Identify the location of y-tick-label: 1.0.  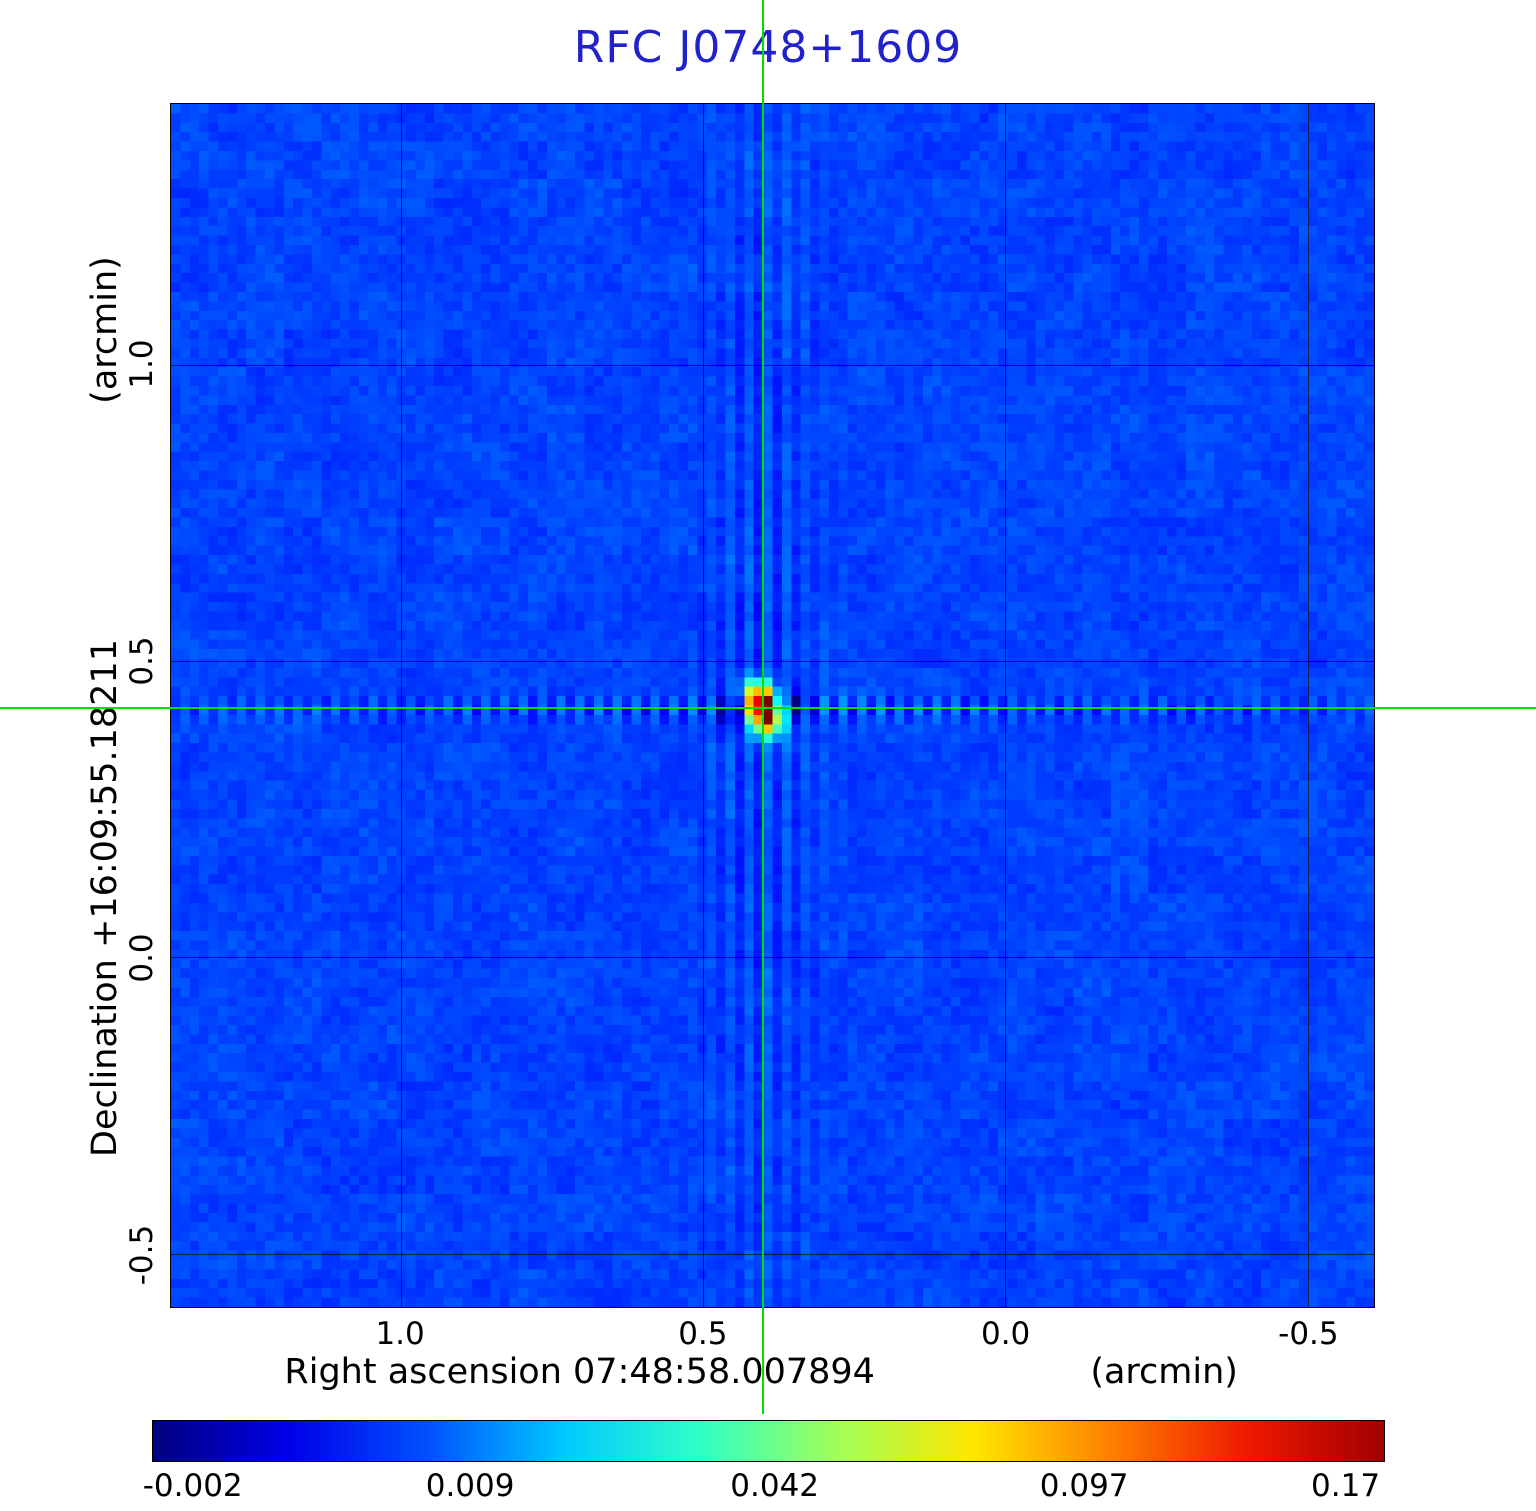
(142, 364).